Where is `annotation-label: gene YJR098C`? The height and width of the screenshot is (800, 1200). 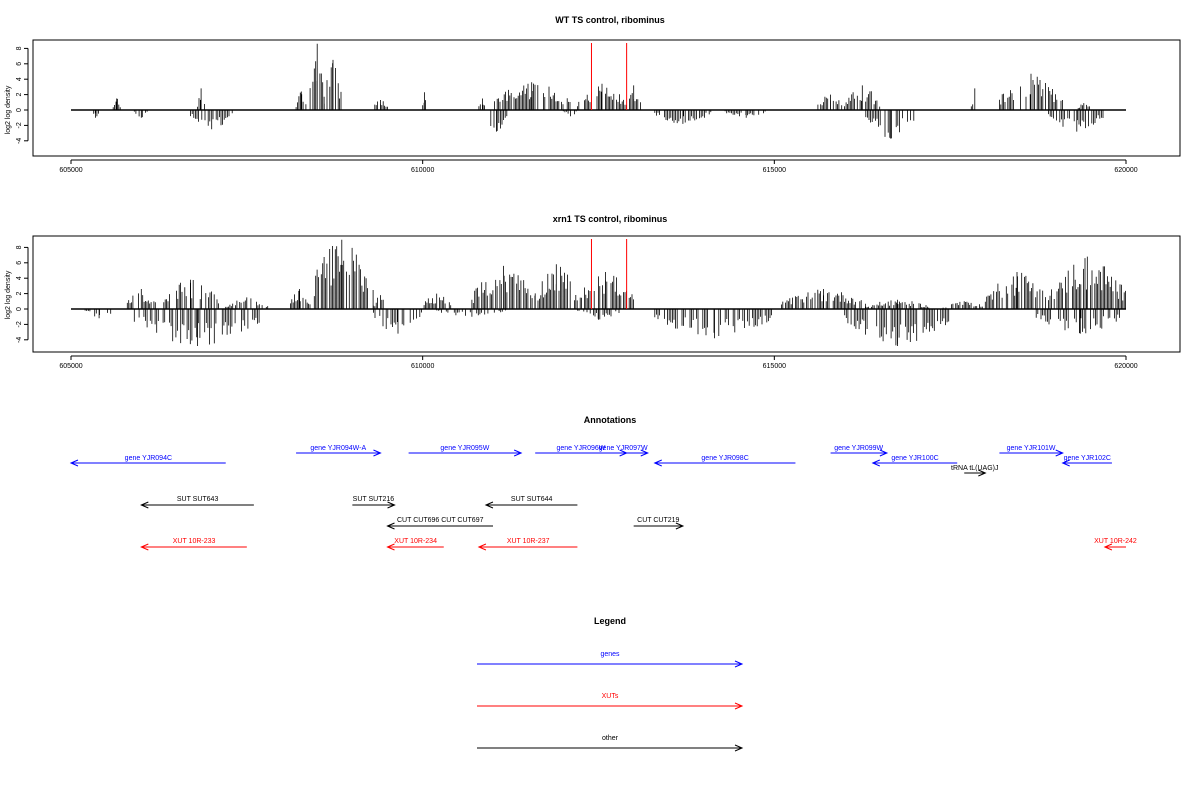 annotation-label: gene YJR098C is located at coordinates (724, 458).